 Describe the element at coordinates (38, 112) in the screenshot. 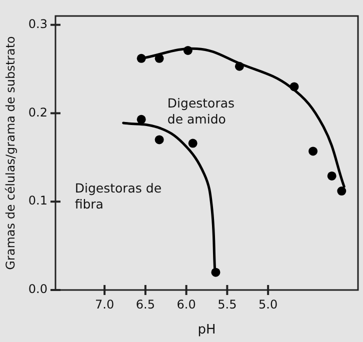

I see `y-tick-label: 0.2` at that location.